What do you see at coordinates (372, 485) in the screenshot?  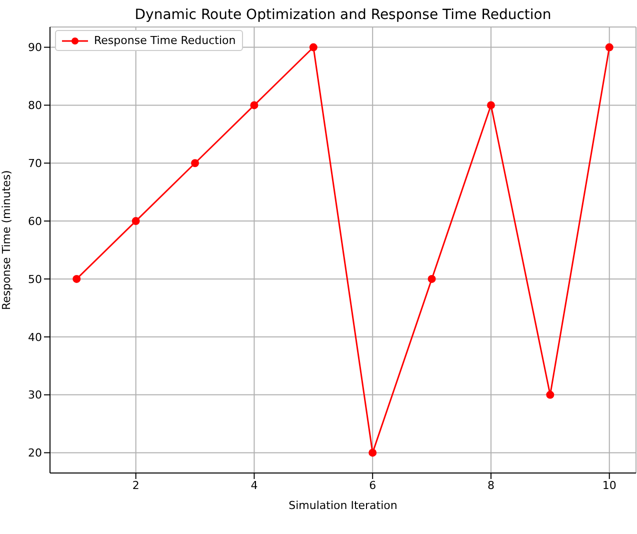 I see `x-tick-label: 6` at bounding box center [372, 485].